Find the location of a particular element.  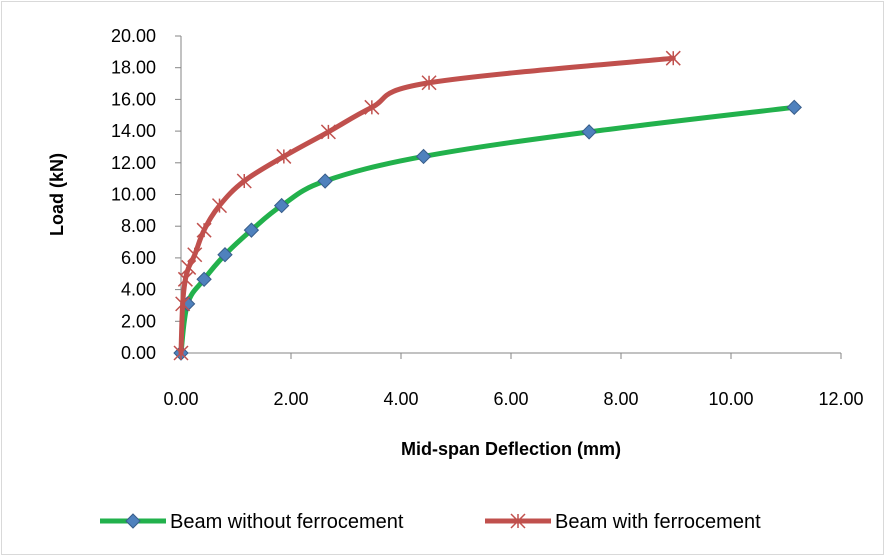

legend-item: Beam without ferrocement is located at coordinates (252, 522).